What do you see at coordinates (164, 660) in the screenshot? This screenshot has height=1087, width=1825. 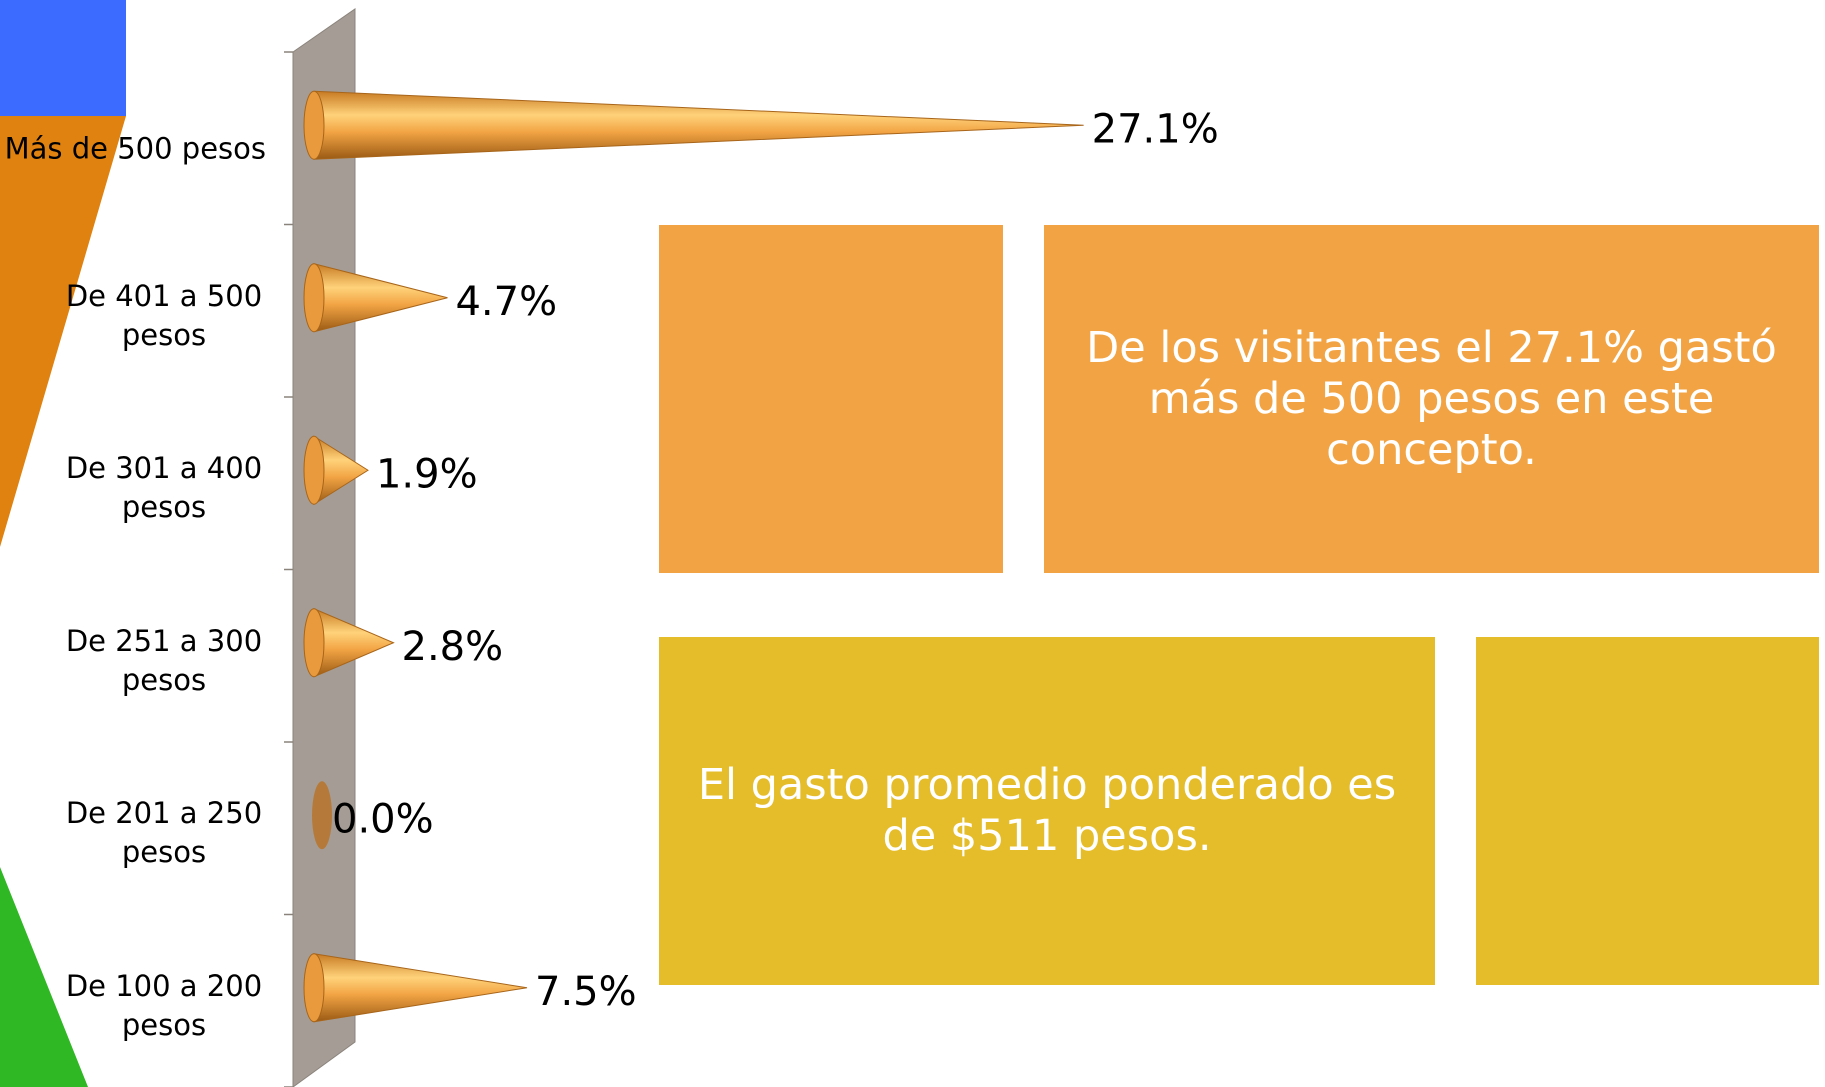 I see `category-label: De 251 a 300 pesos` at bounding box center [164, 660].